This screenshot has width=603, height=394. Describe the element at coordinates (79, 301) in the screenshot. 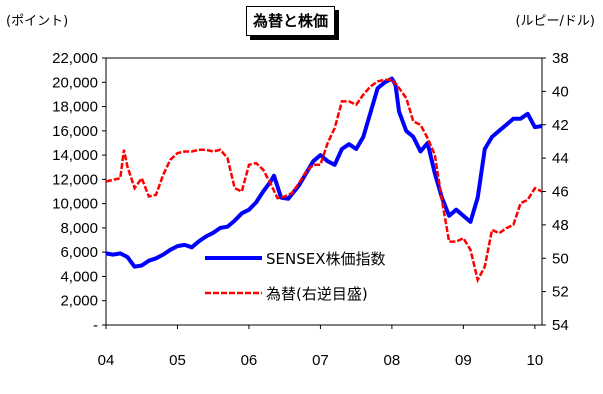

I see `y-left-tick-label: 2,000` at that location.